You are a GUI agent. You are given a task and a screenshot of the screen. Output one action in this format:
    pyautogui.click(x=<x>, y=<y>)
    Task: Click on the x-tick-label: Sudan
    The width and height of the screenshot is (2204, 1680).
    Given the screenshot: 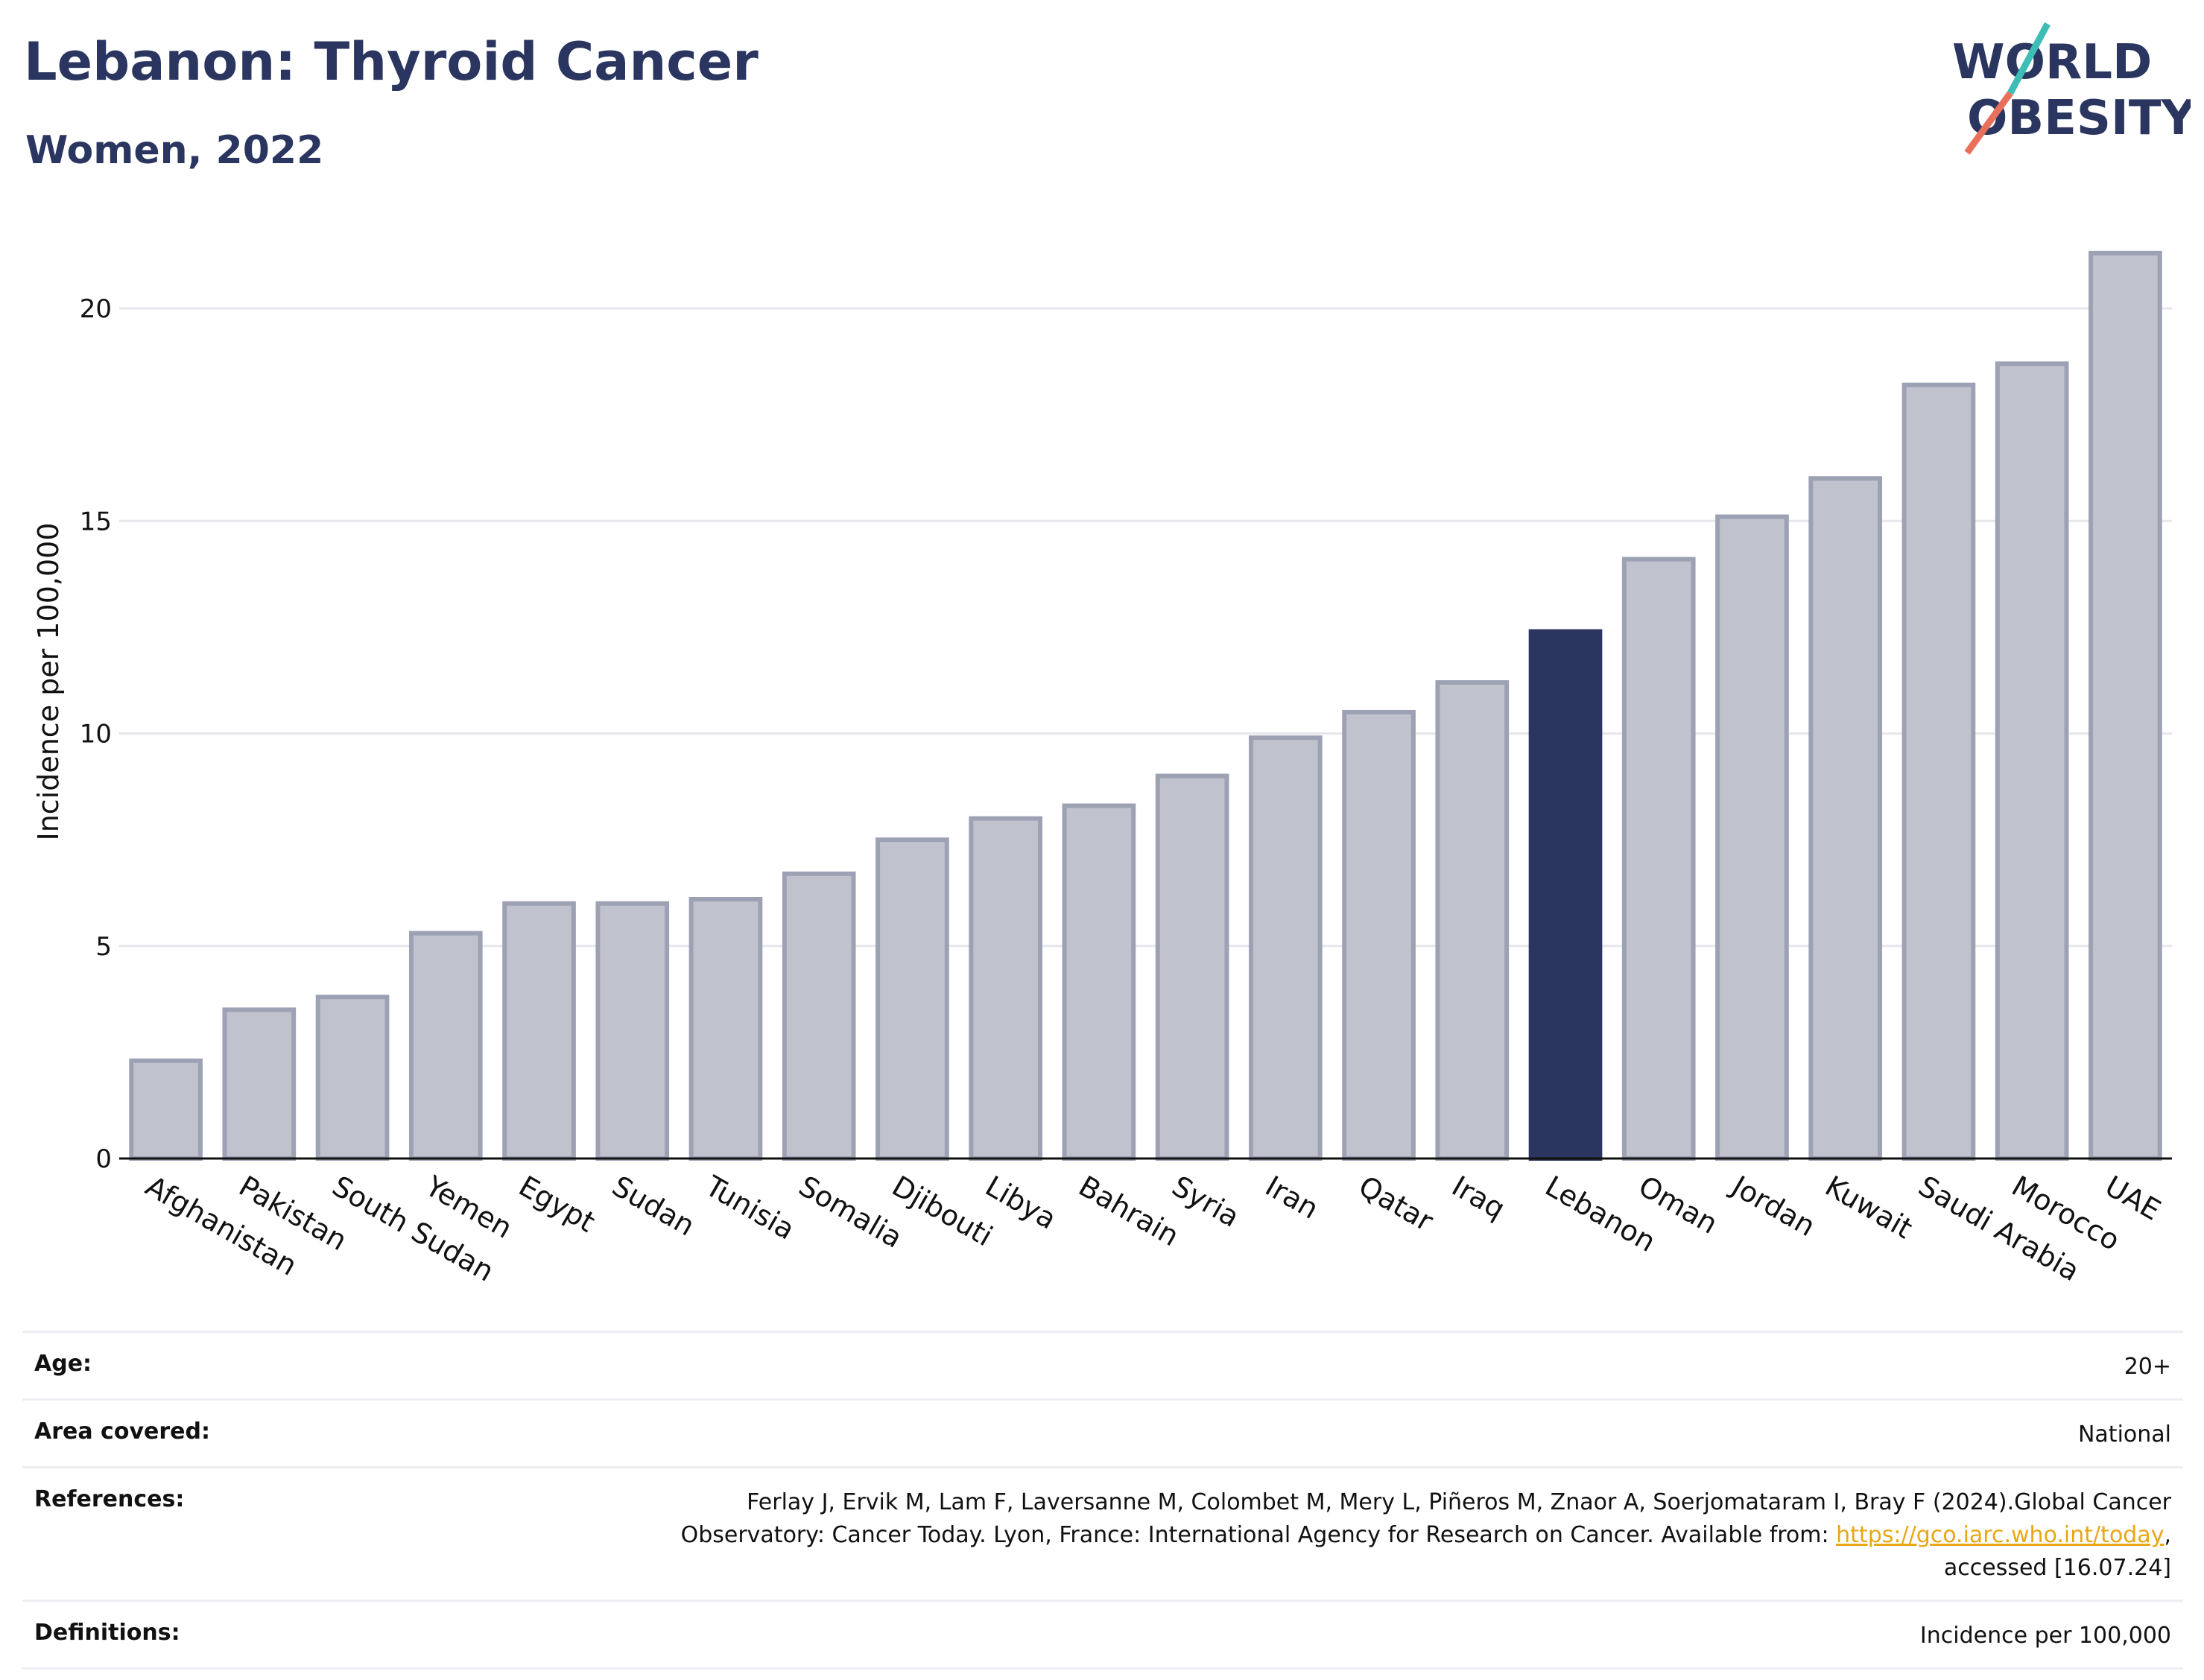 What is the action you would take?
    pyautogui.click(x=653, y=1206)
    